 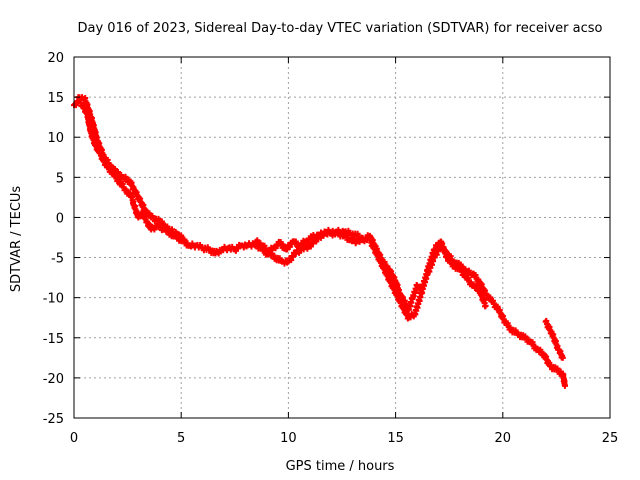 I want to click on x-tick-label: 25, so click(x=610, y=438).